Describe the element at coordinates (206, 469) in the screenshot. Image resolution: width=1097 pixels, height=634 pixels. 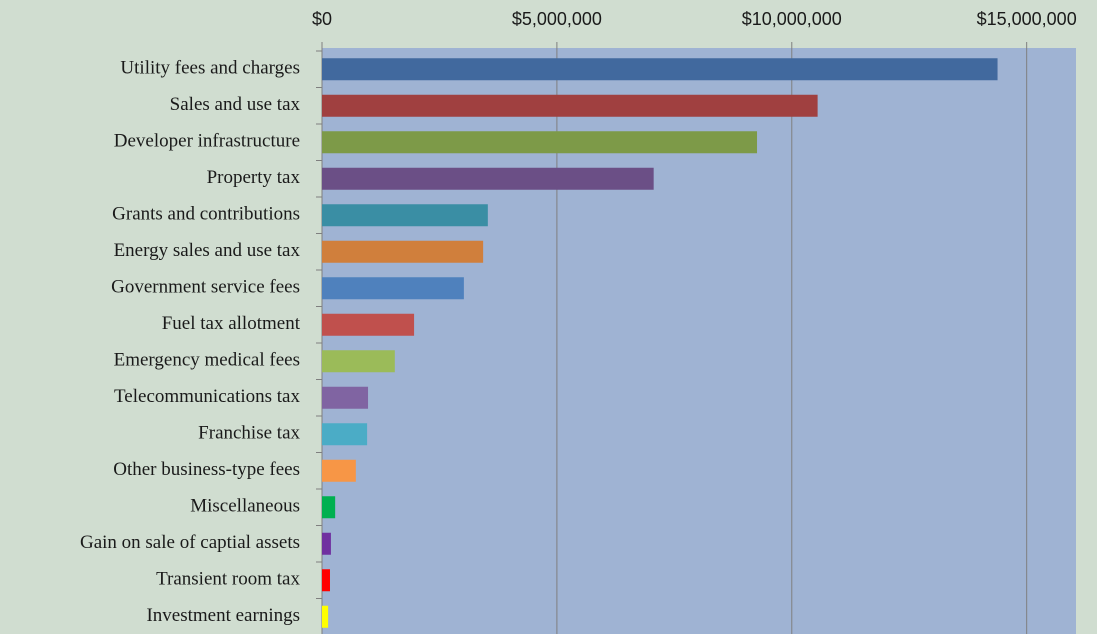
I see `y-tick-label: Other business-type fees` at that location.